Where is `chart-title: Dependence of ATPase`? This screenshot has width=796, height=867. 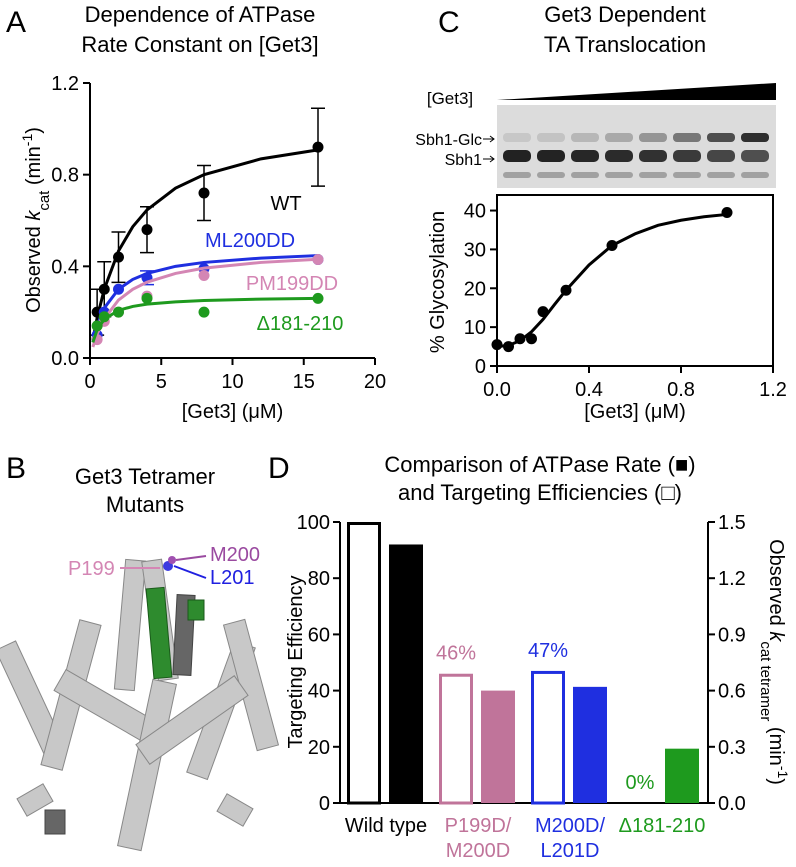 chart-title: Dependence of ATPase is located at coordinates (200, 14).